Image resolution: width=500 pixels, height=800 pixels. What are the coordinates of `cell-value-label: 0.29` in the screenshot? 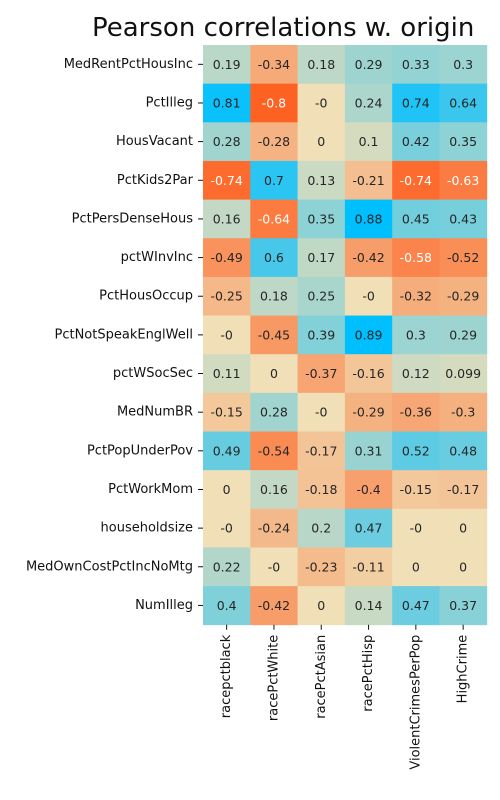 It's located at (369, 64).